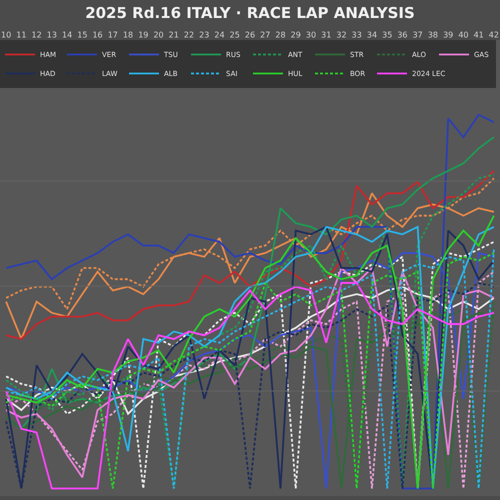 The height and width of the screenshot is (500, 500). I want to click on x-tick-label: 20, so click(158, 35).